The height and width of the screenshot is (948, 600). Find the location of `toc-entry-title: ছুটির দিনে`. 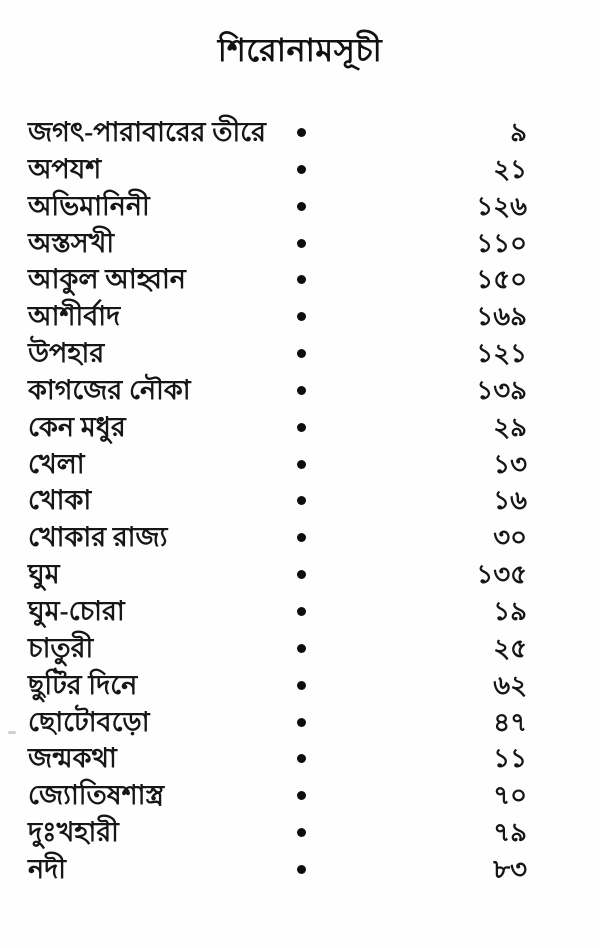

toc-entry-title: ছুটির দিনে is located at coordinates (83, 684).